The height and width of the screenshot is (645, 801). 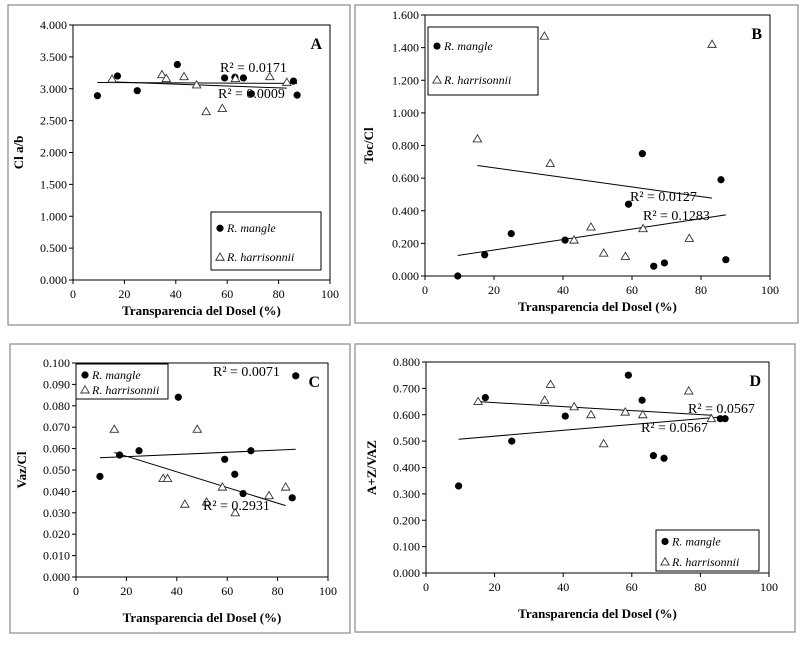 What do you see at coordinates (53, 89) in the screenshot?
I see `y-tick-label: 3.000` at bounding box center [53, 89].